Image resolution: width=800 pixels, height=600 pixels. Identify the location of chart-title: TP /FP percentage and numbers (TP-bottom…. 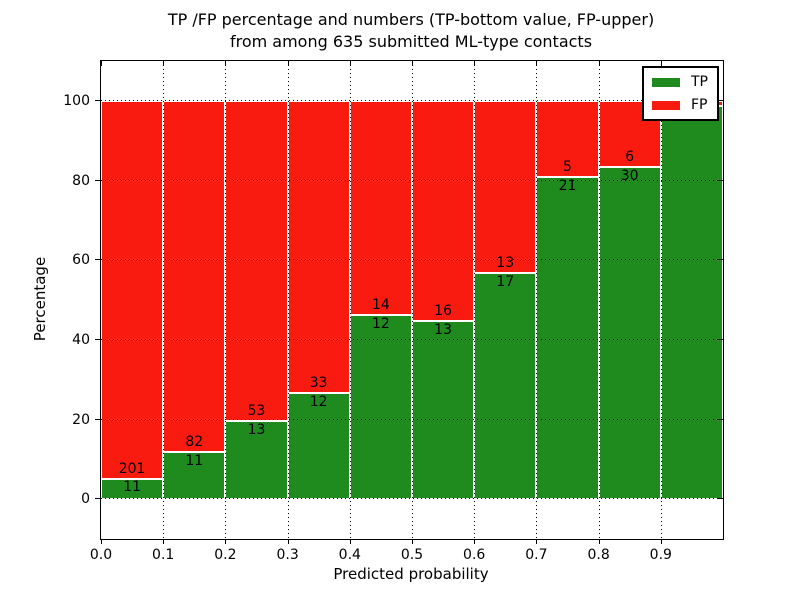
(411, 31).